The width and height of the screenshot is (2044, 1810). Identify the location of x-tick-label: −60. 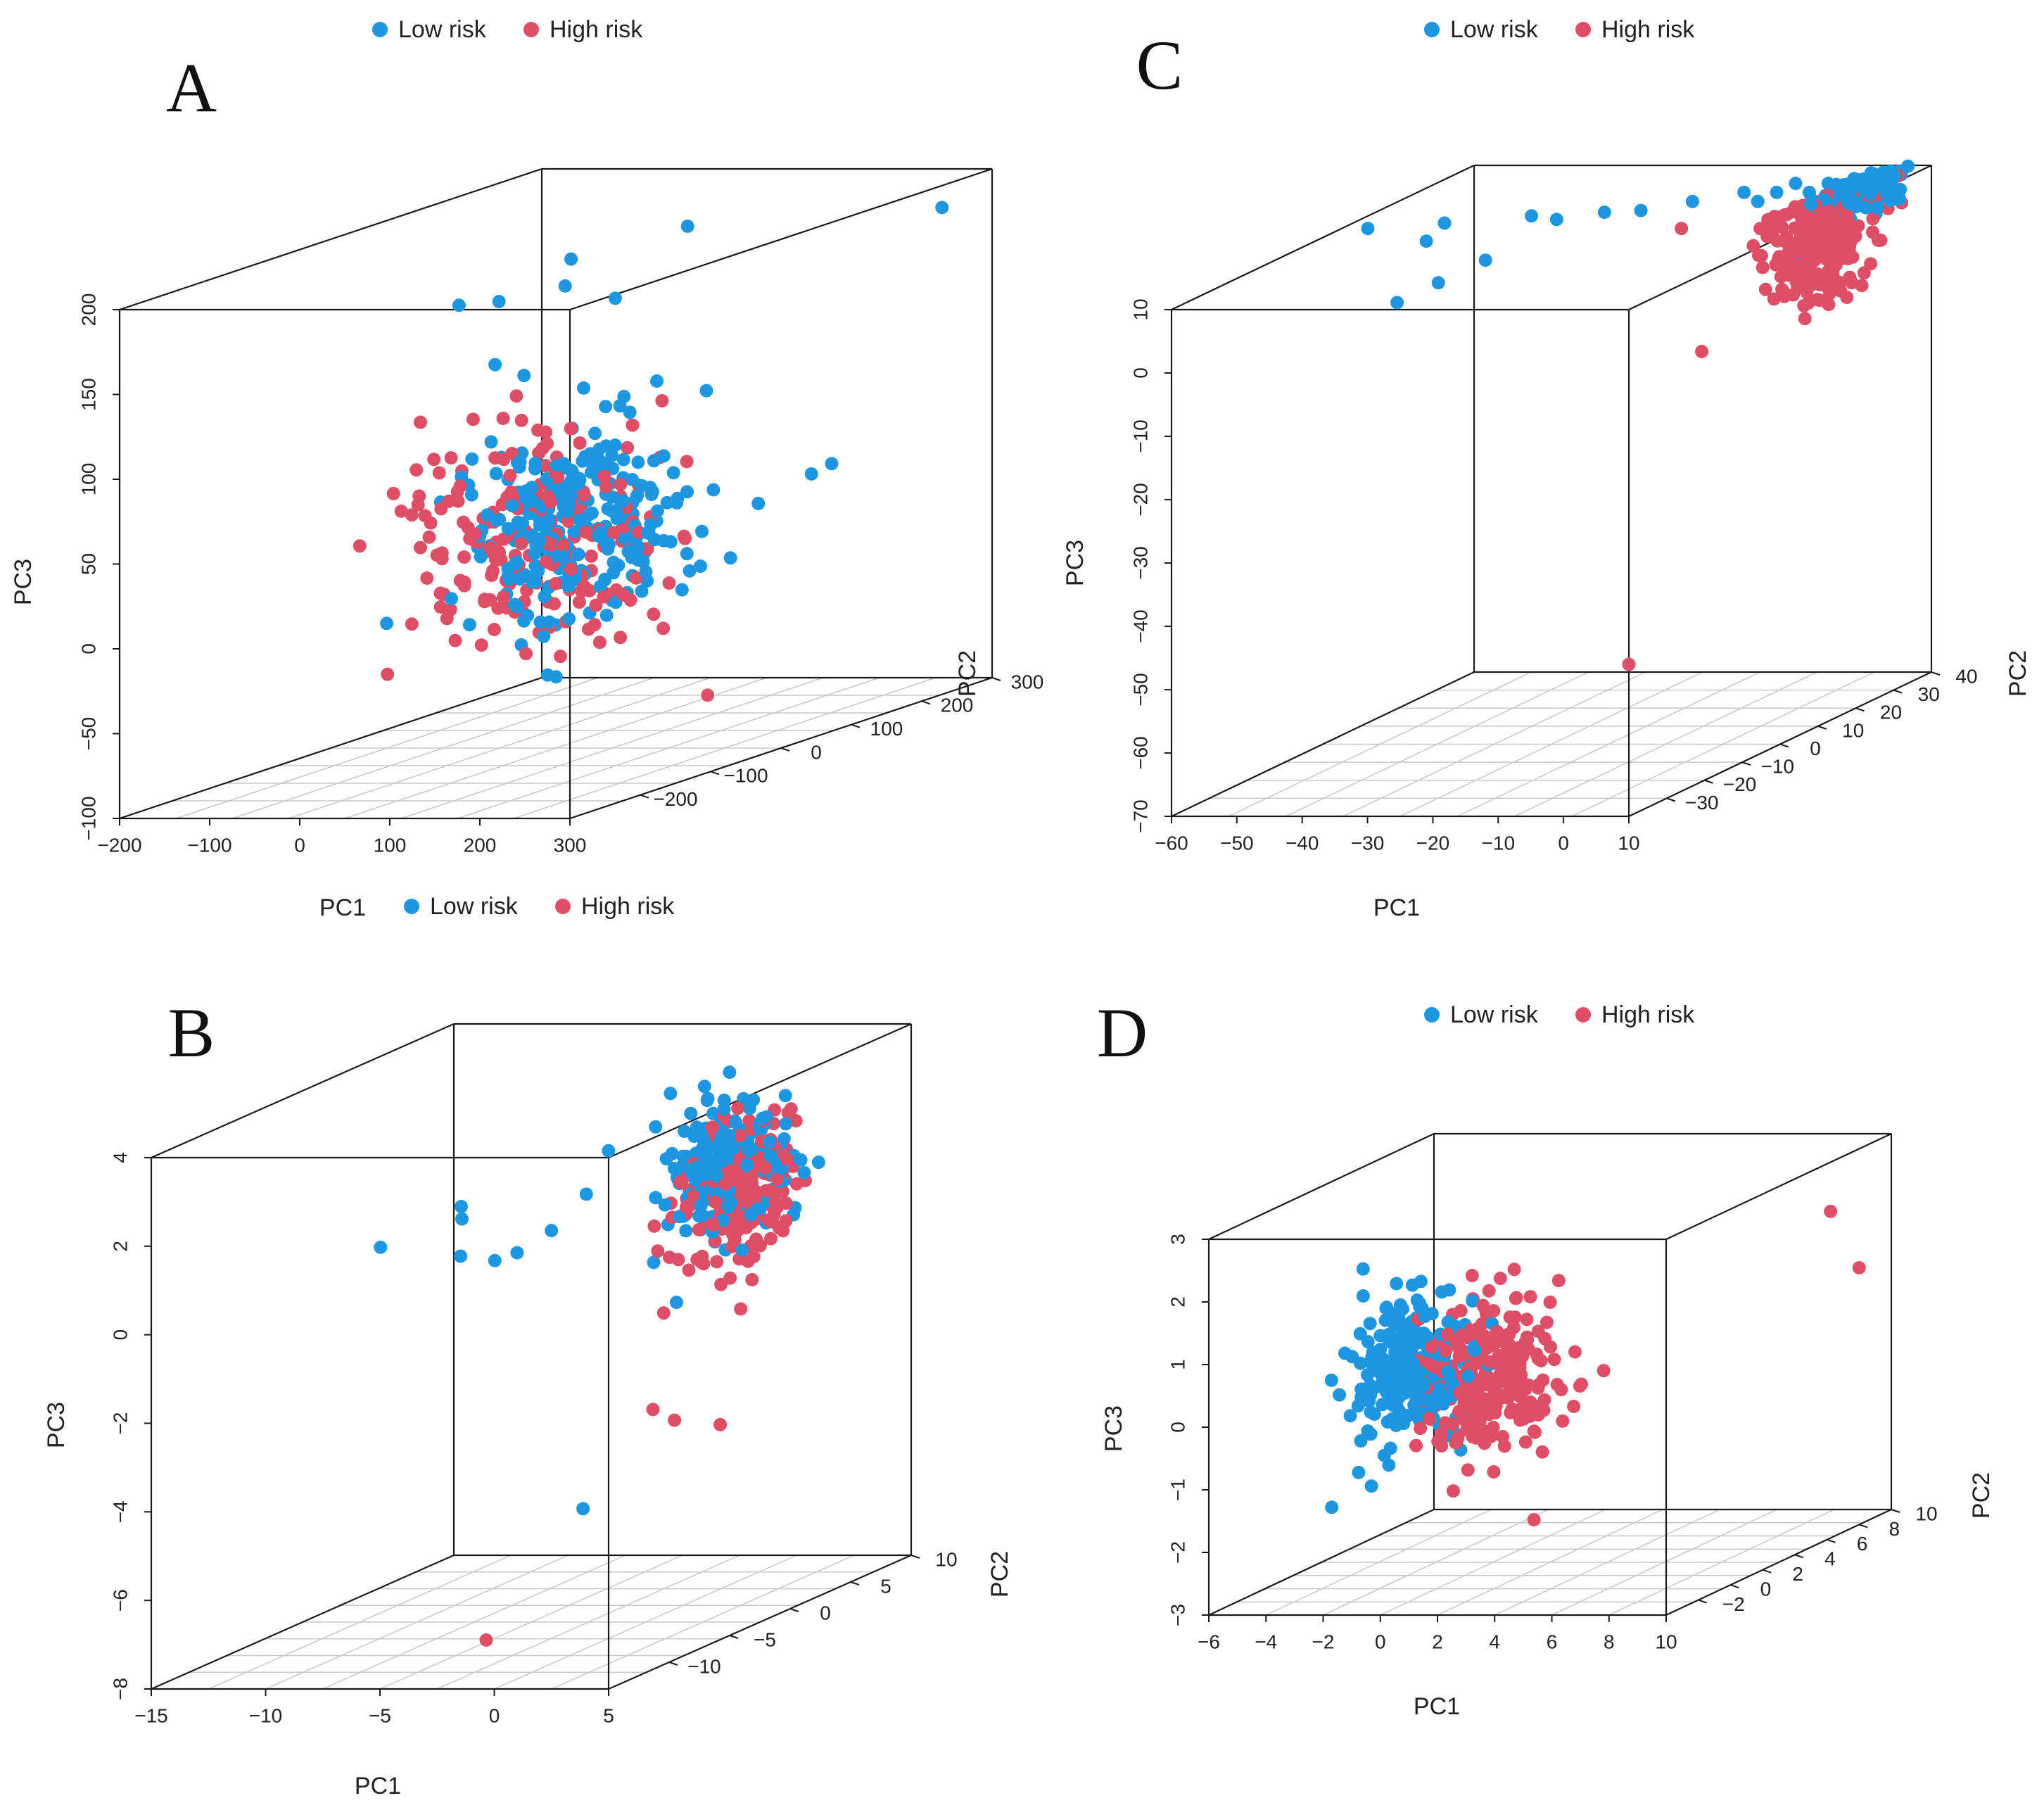
(1171, 843).